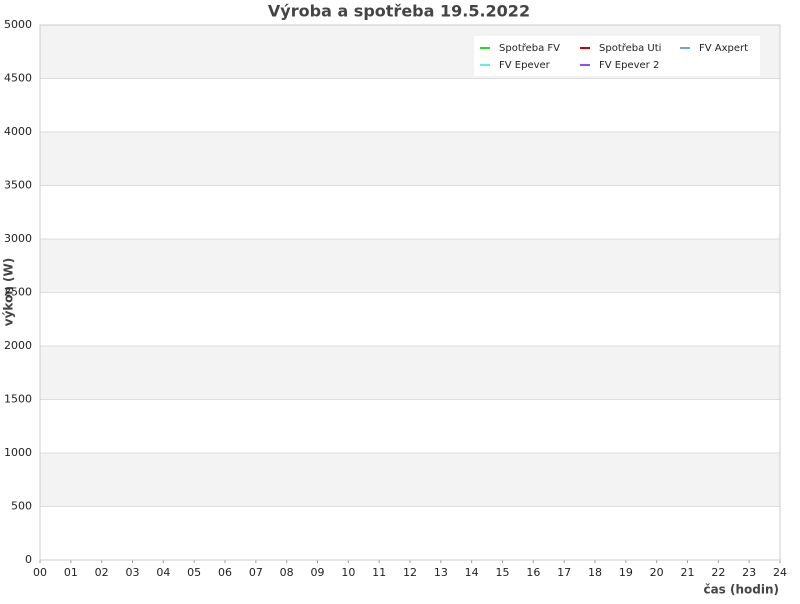  I want to click on y-tick-label: 5000, so click(18, 24).